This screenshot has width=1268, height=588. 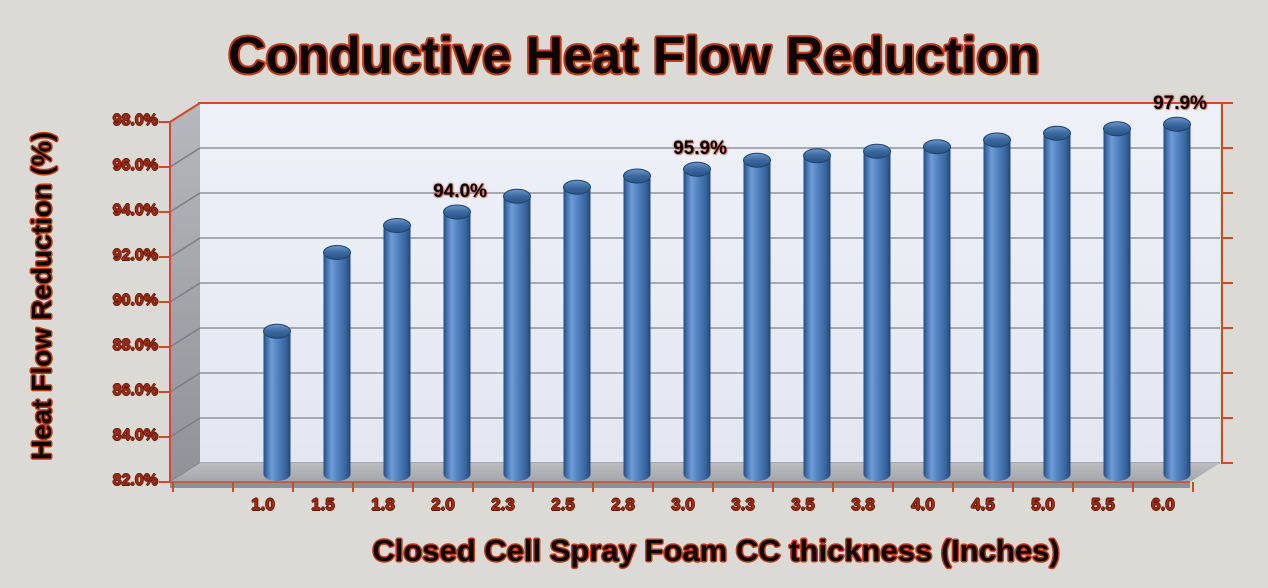 I want to click on x-tick-label: 3.5, so click(x=803, y=504).